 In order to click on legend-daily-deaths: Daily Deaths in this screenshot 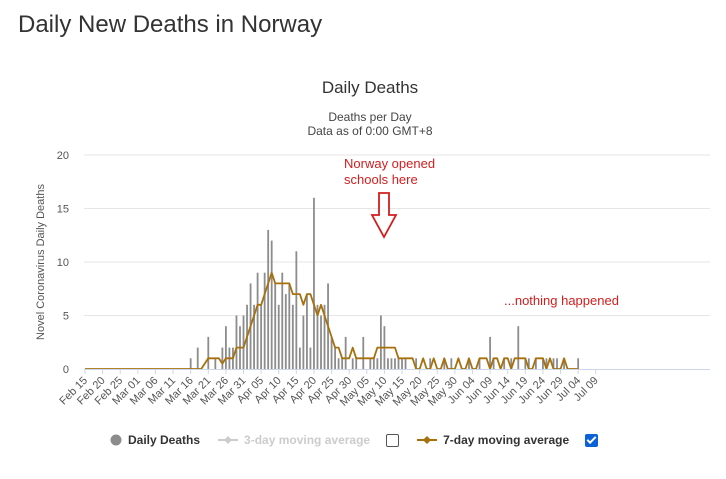, I will do `click(155, 440)`.